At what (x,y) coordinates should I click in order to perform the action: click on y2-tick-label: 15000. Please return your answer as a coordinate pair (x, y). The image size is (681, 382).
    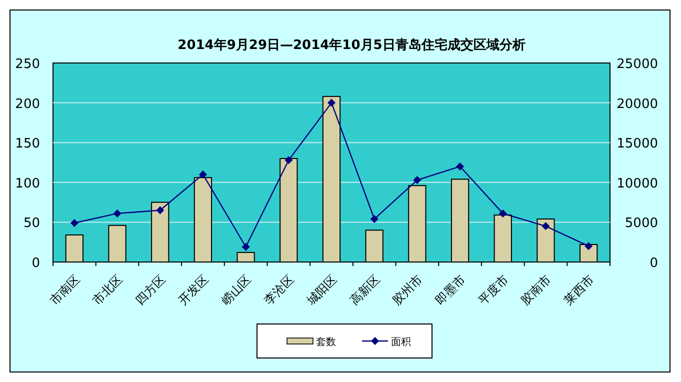
    Looking at the image, I should click on (637, 144).